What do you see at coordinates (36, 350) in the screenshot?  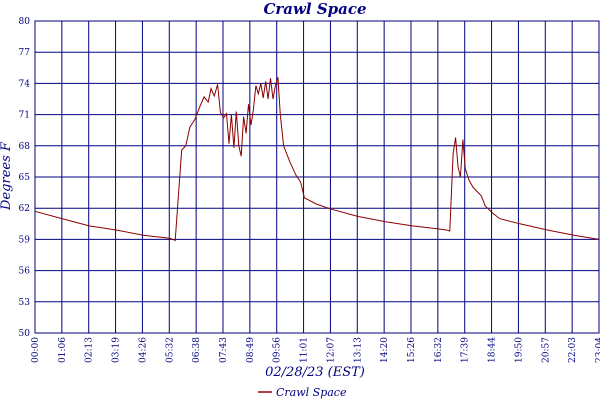 I see `x-tick-label: 00:00` at bounding box center [36, 350].